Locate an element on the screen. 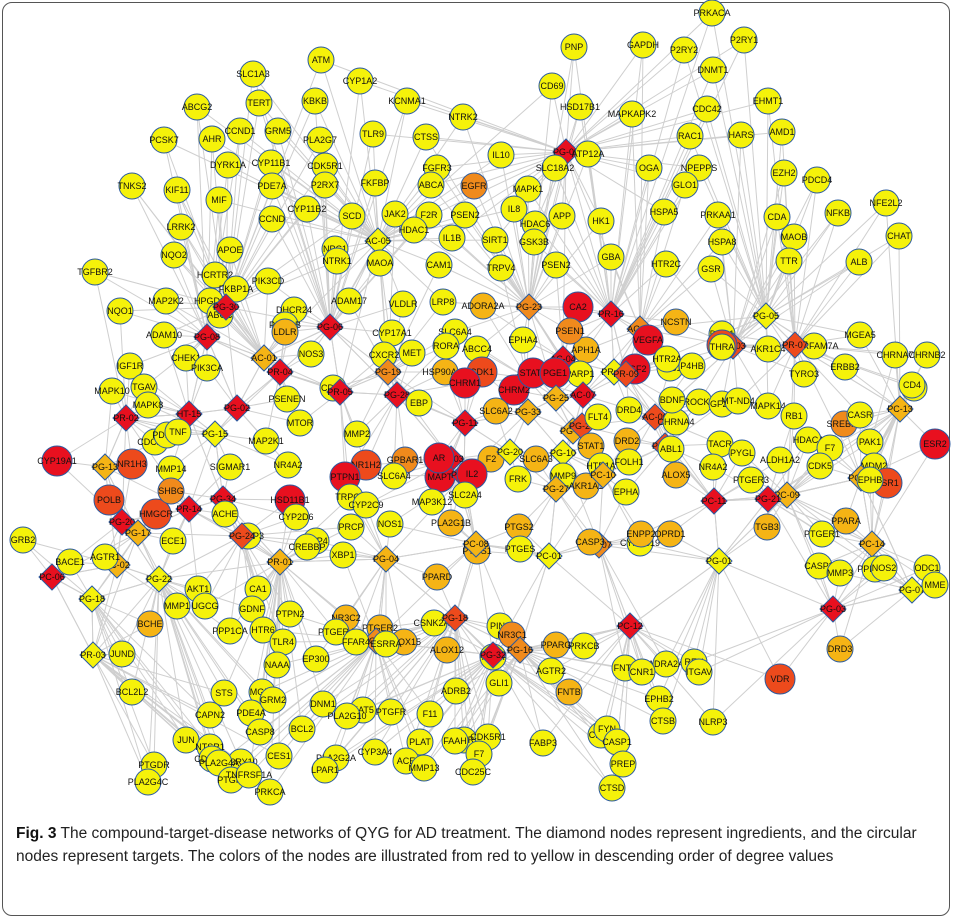 The height and width of the screenshot is (921, 955). node-label: CYP1A2 is located at coordinates (360, 81).